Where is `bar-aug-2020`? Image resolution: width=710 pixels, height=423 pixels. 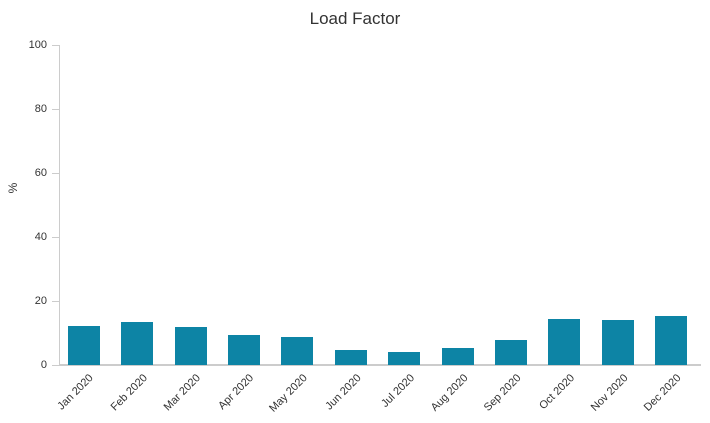
bar-aug-2020 is located at coordinates (457, 356).